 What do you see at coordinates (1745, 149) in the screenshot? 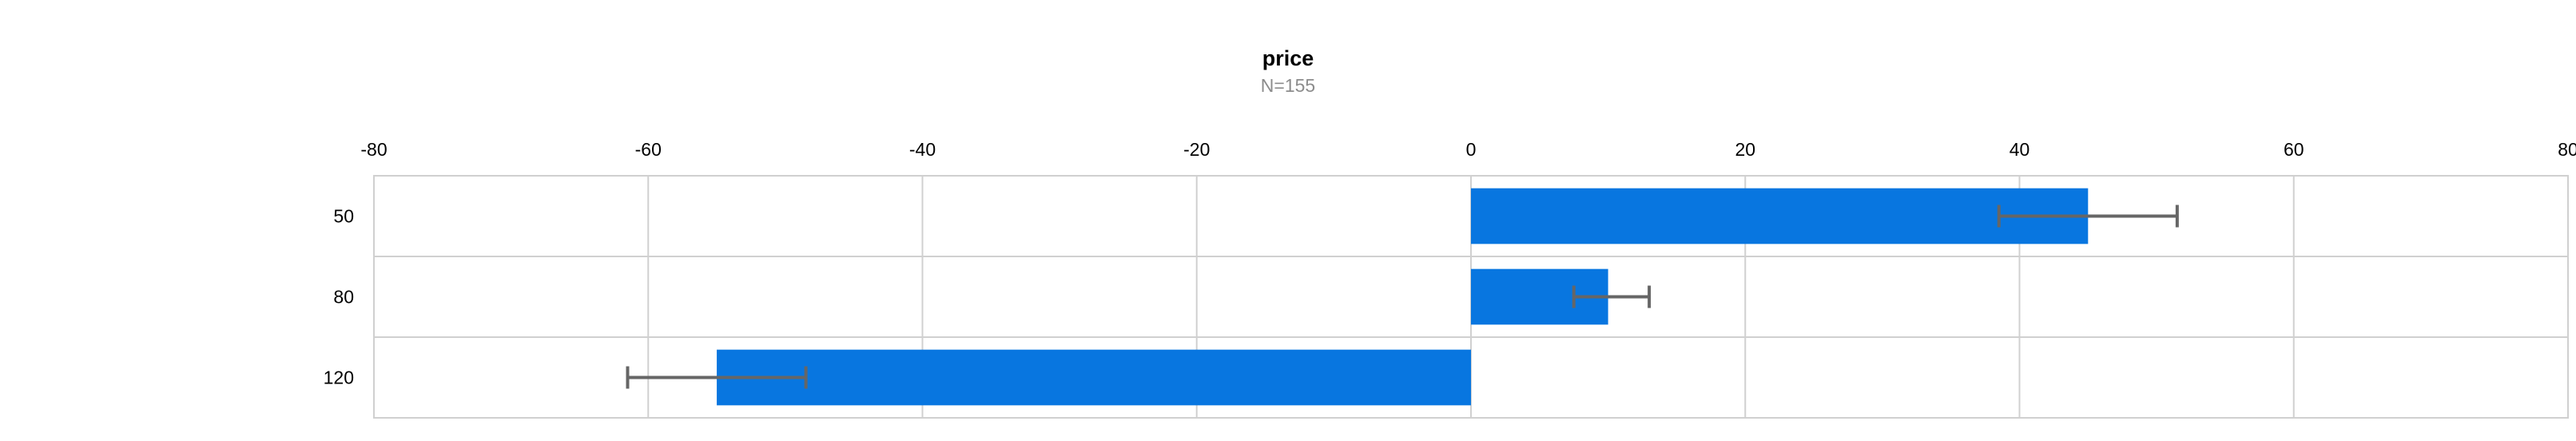
I see `x-tick-label: 20` at bounding box center [1745, 149].